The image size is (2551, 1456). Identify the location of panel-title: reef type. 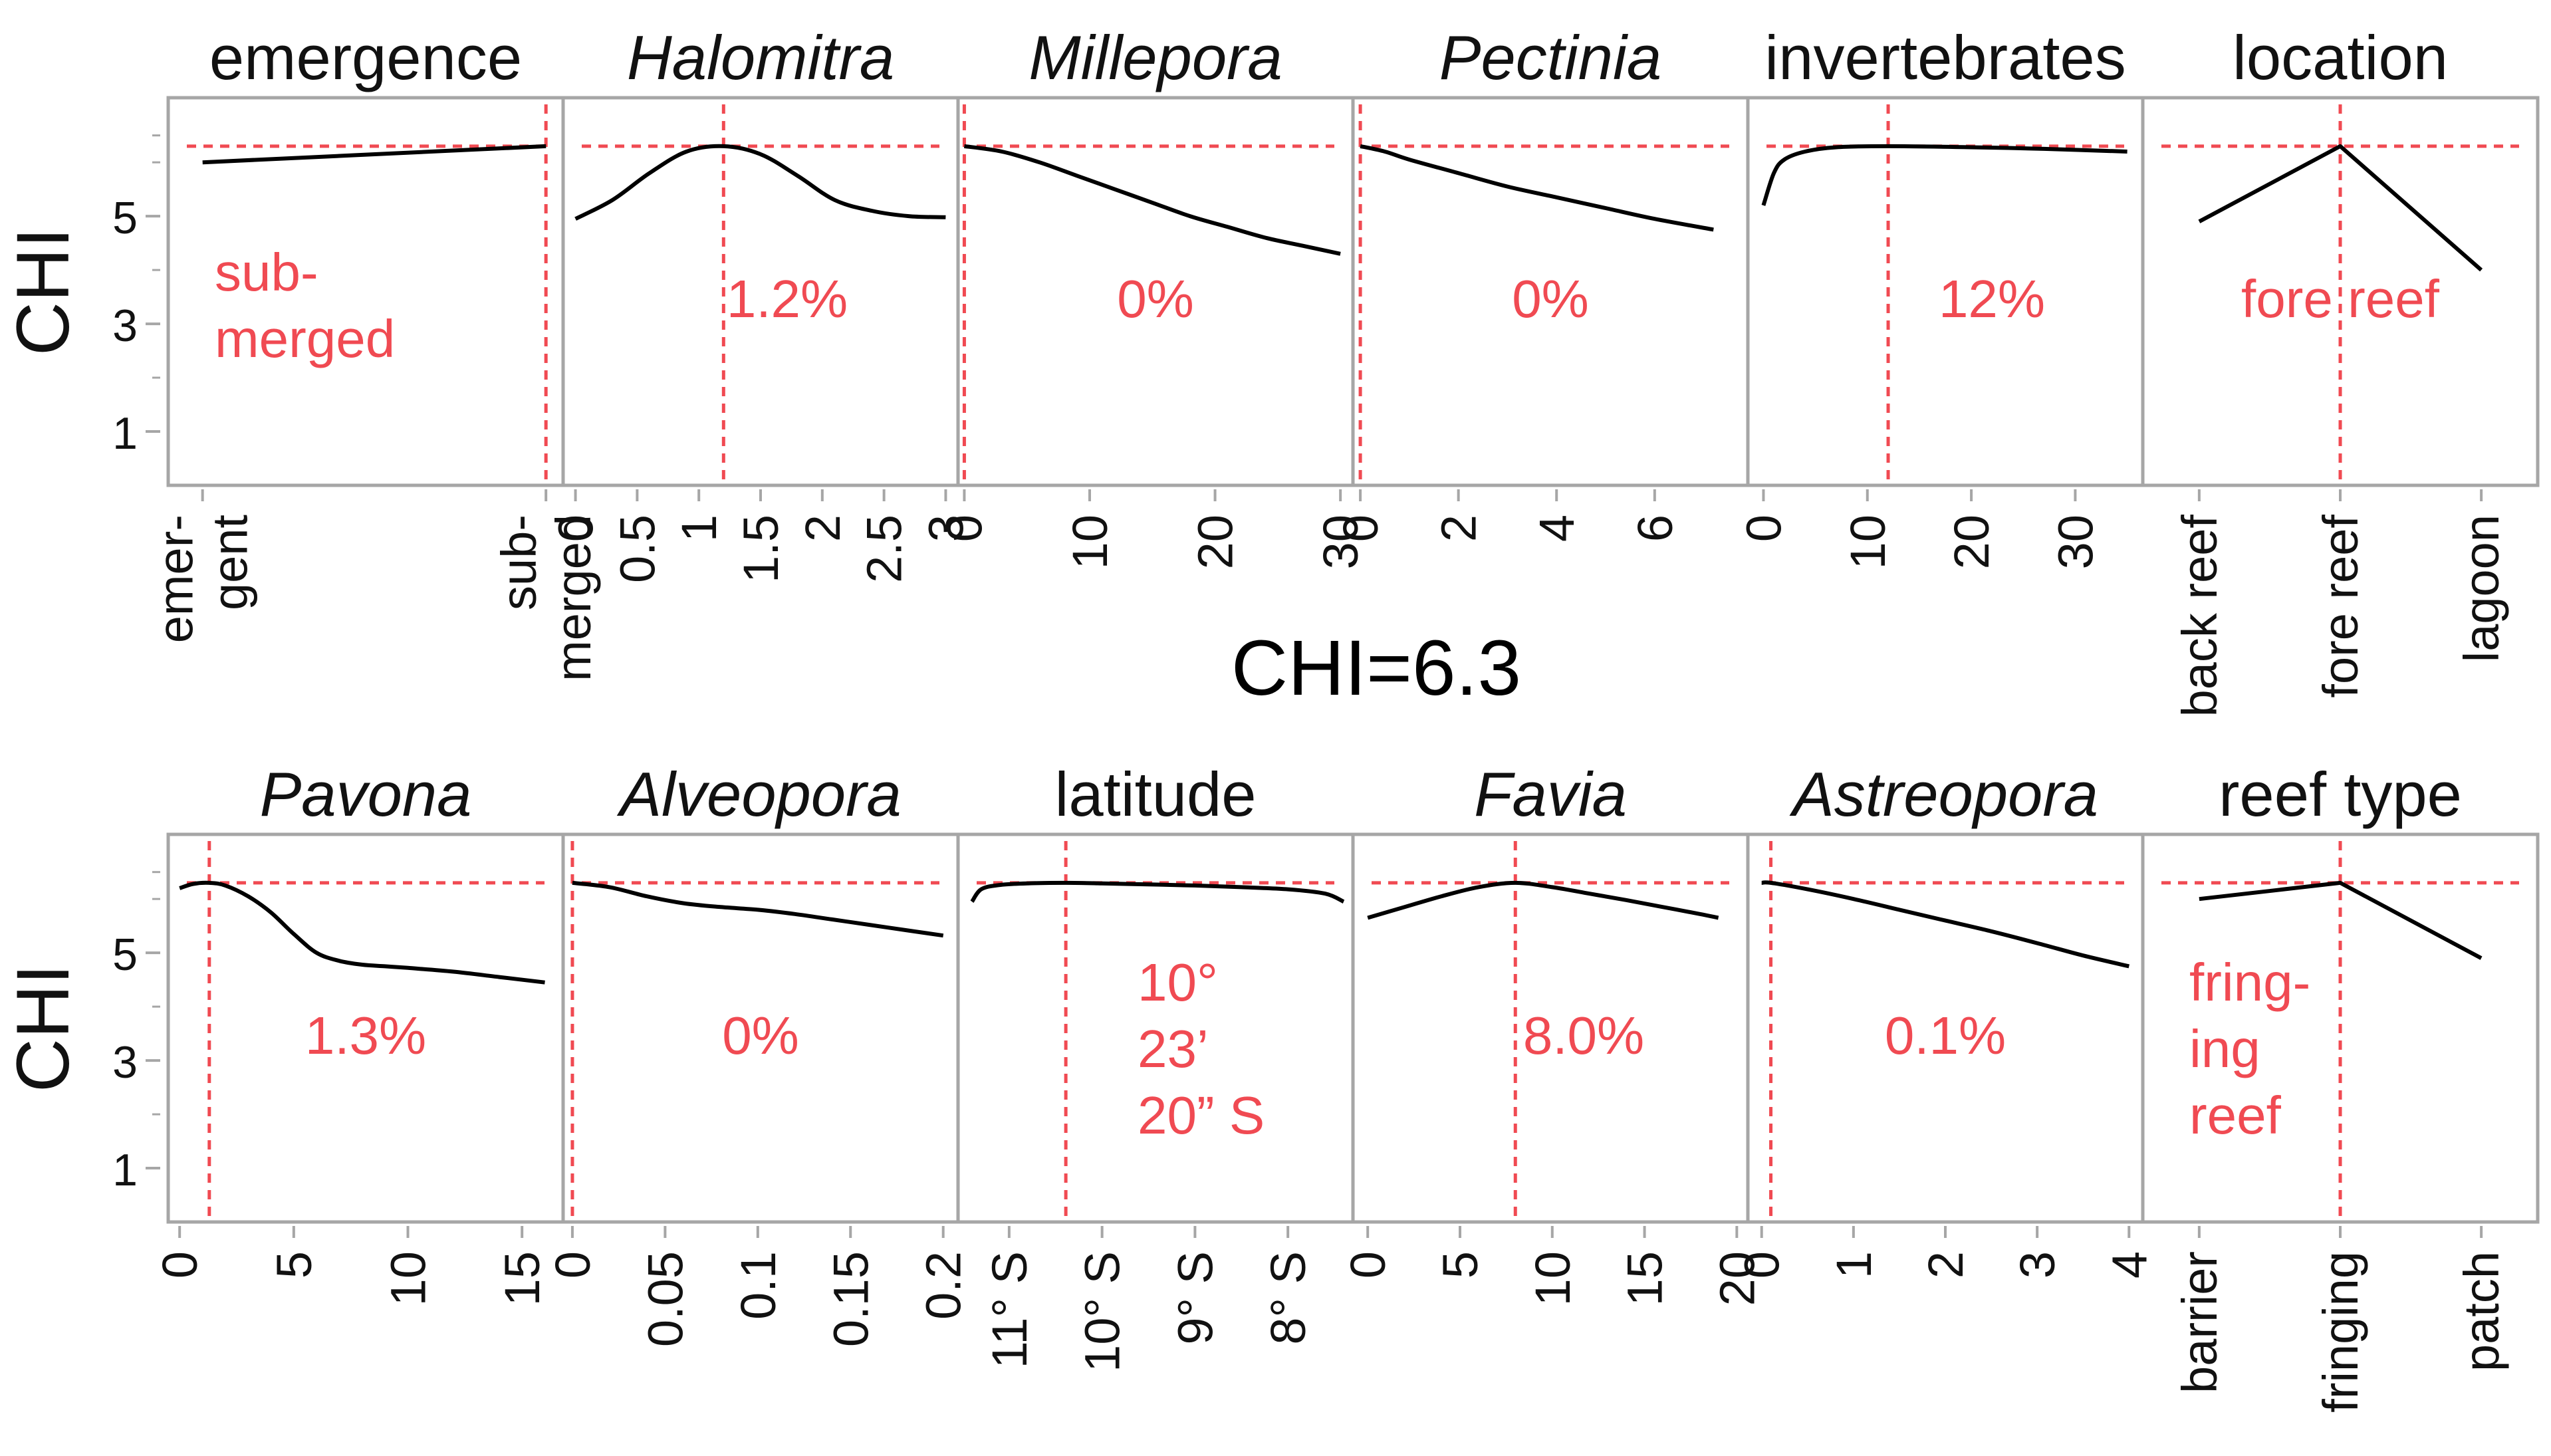
(2340, 794).